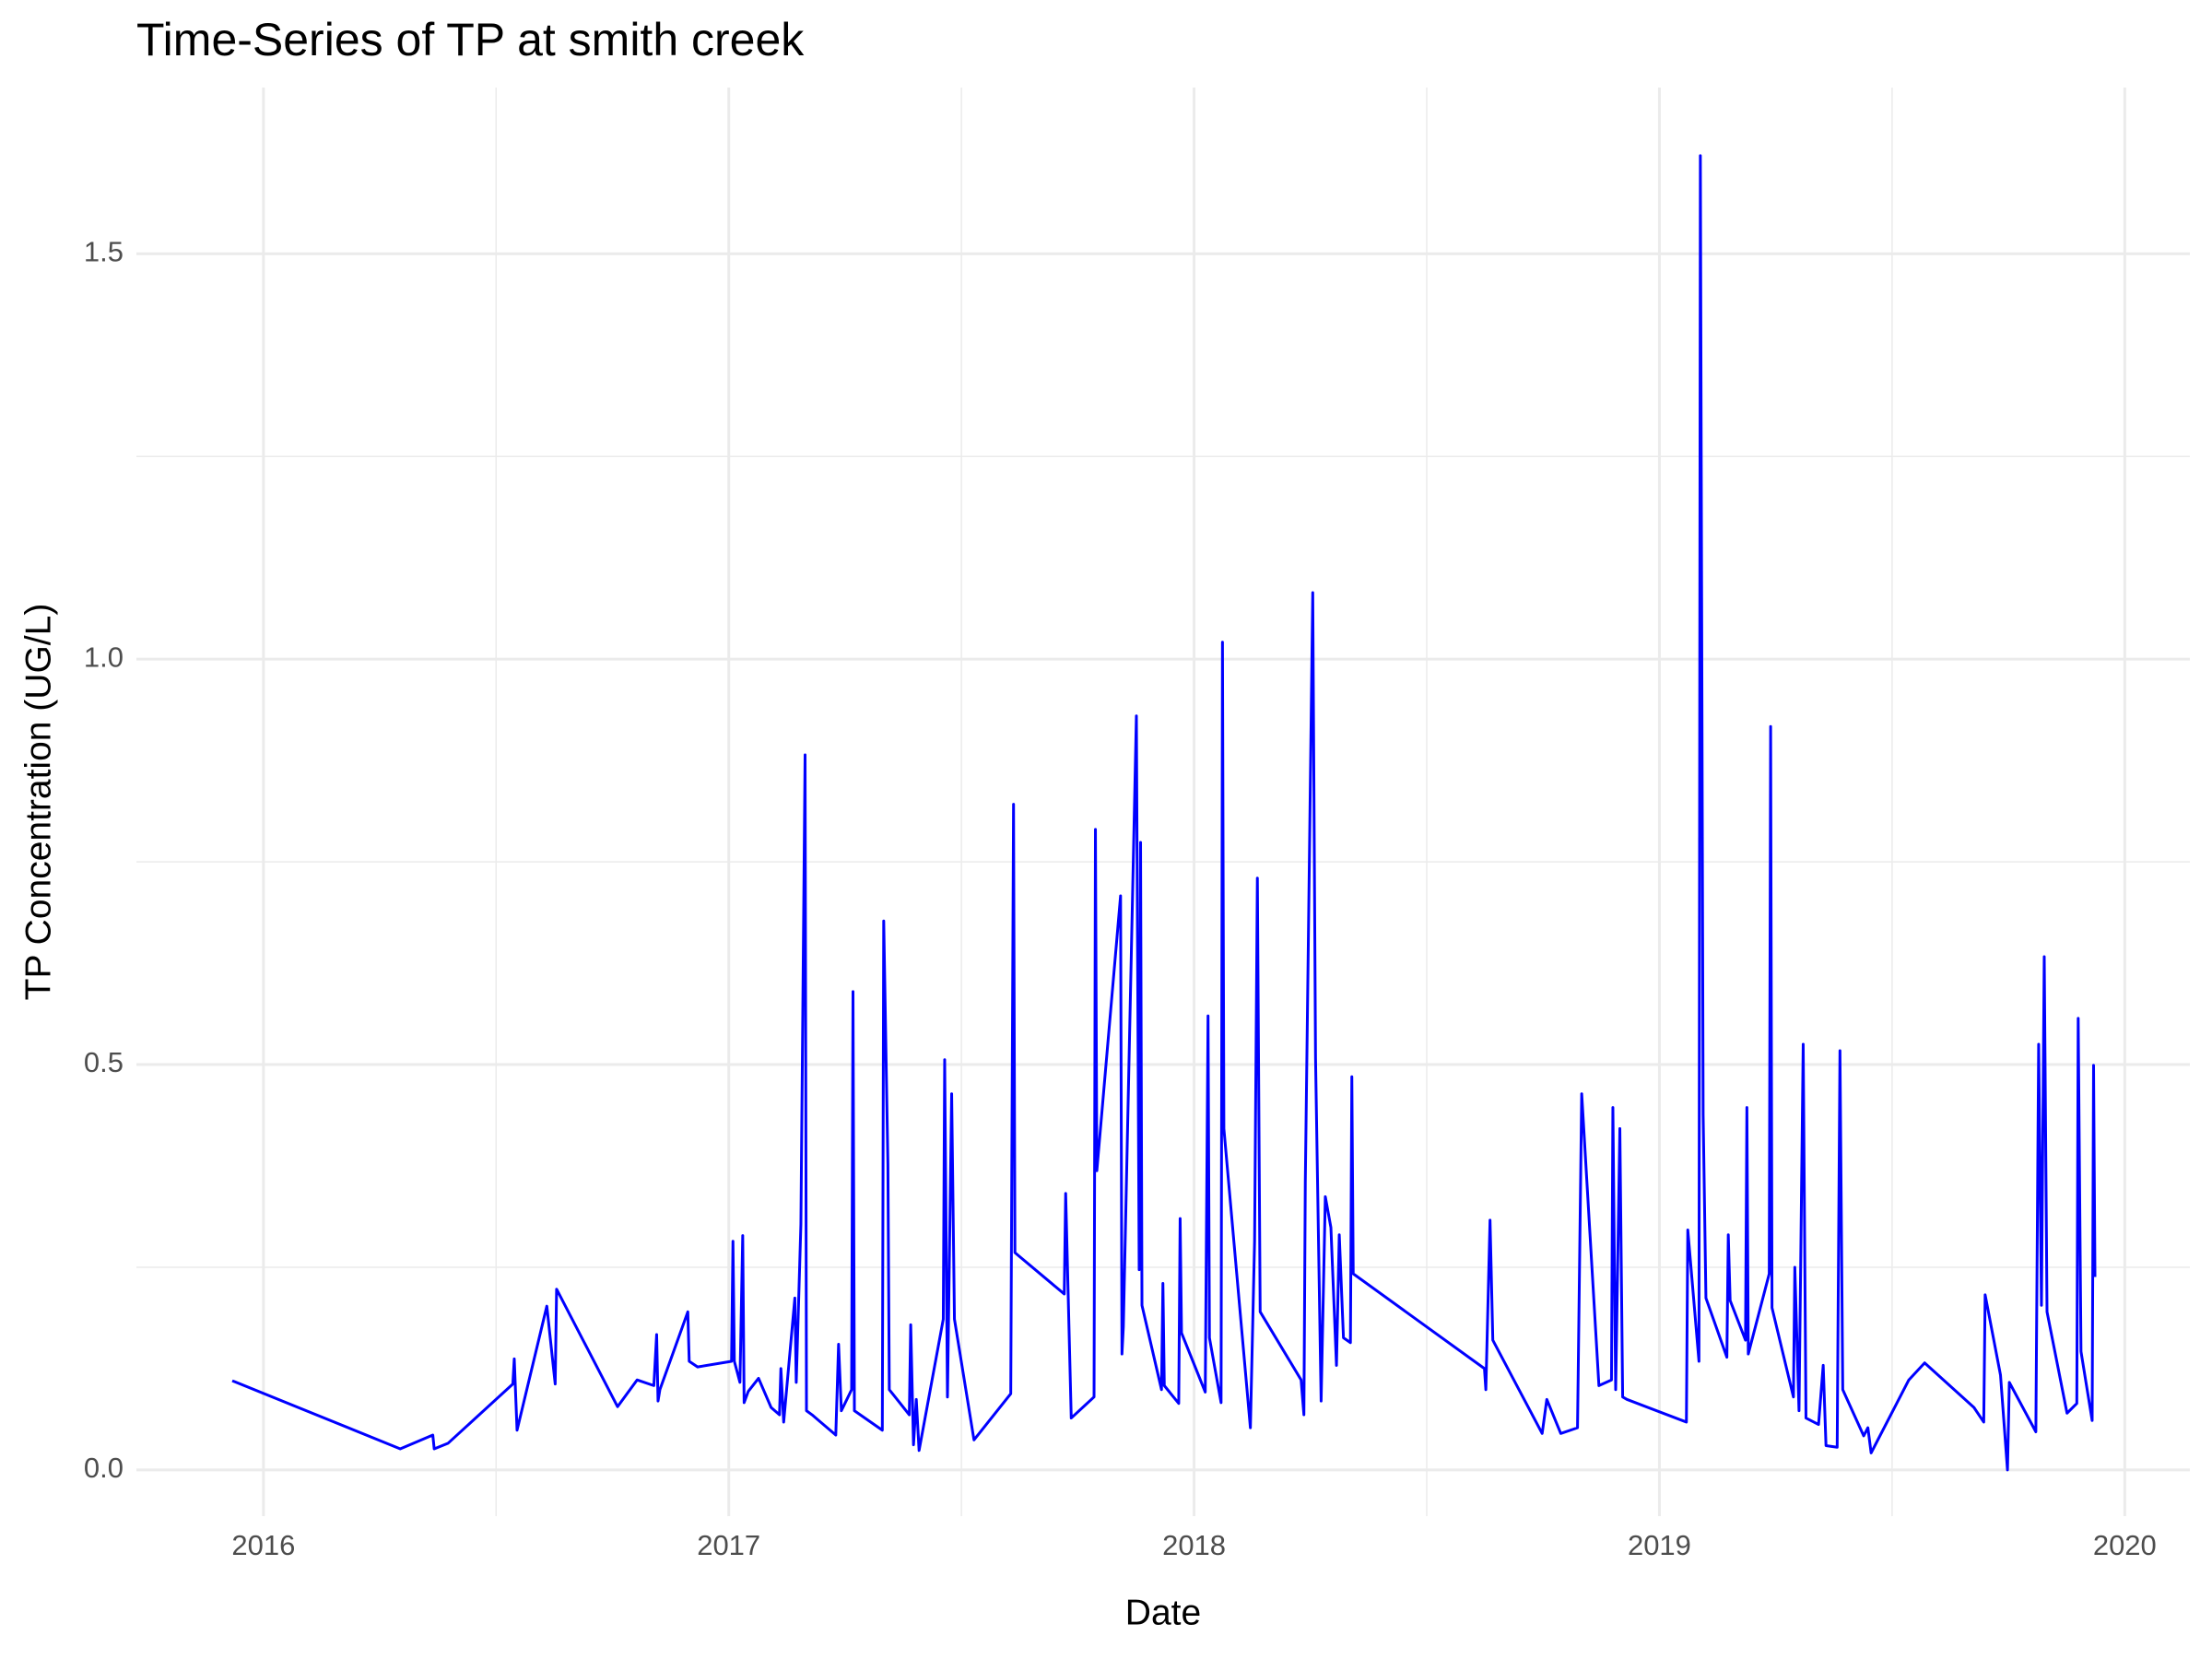 The width and height of the screenshot is (2212, 1659). Describe the element at coordinates (1659, 1545) in the screenshot. I see `x-tick-label: 2019` at that location.